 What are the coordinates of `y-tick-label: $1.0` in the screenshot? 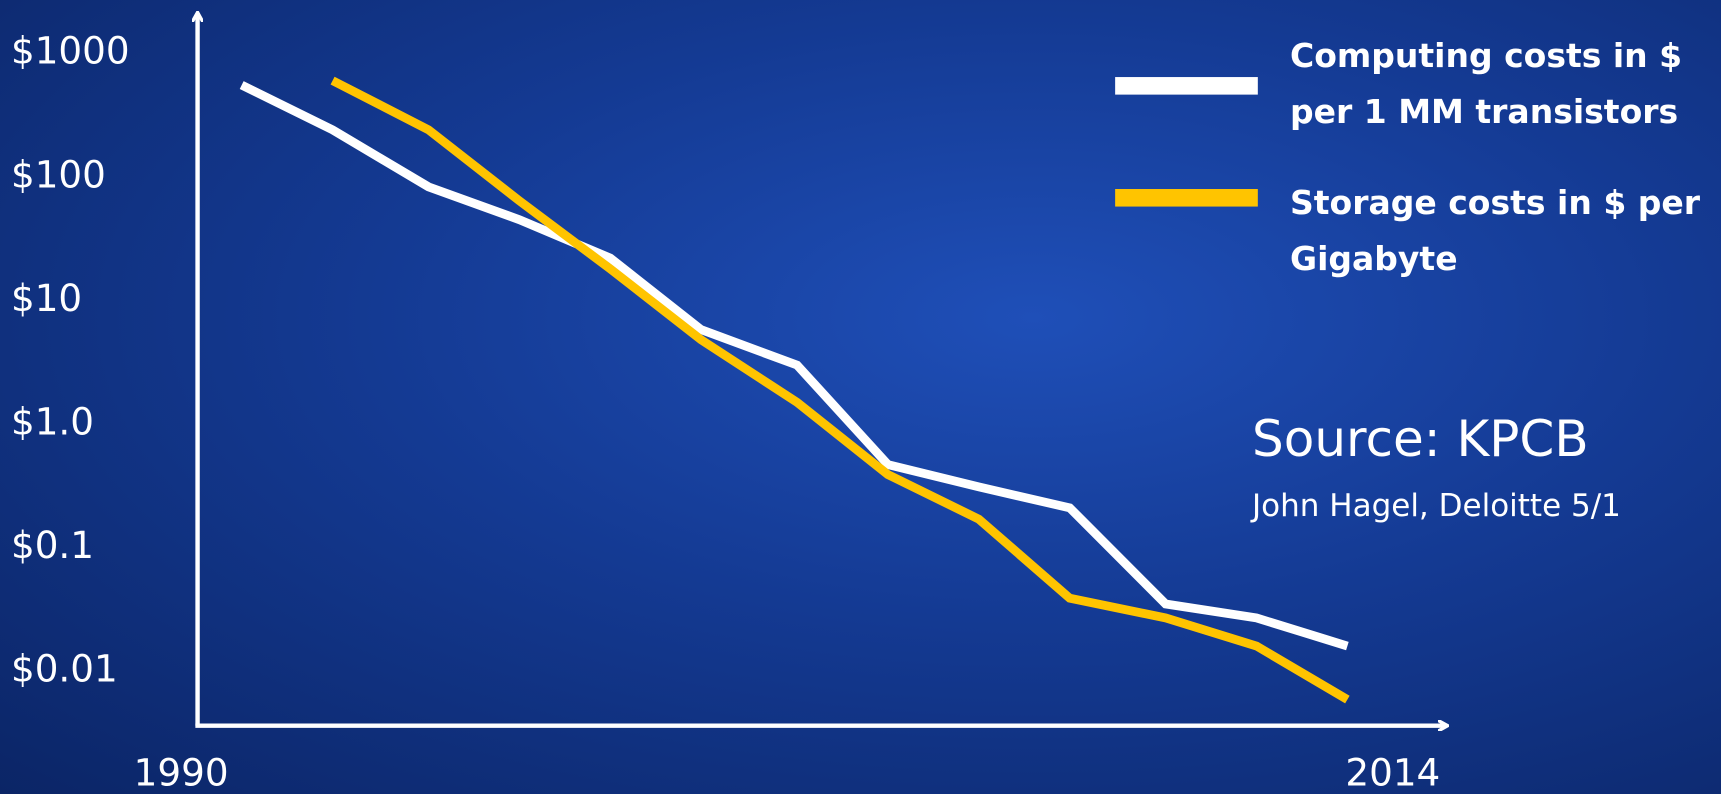 It's located at (52, 422).